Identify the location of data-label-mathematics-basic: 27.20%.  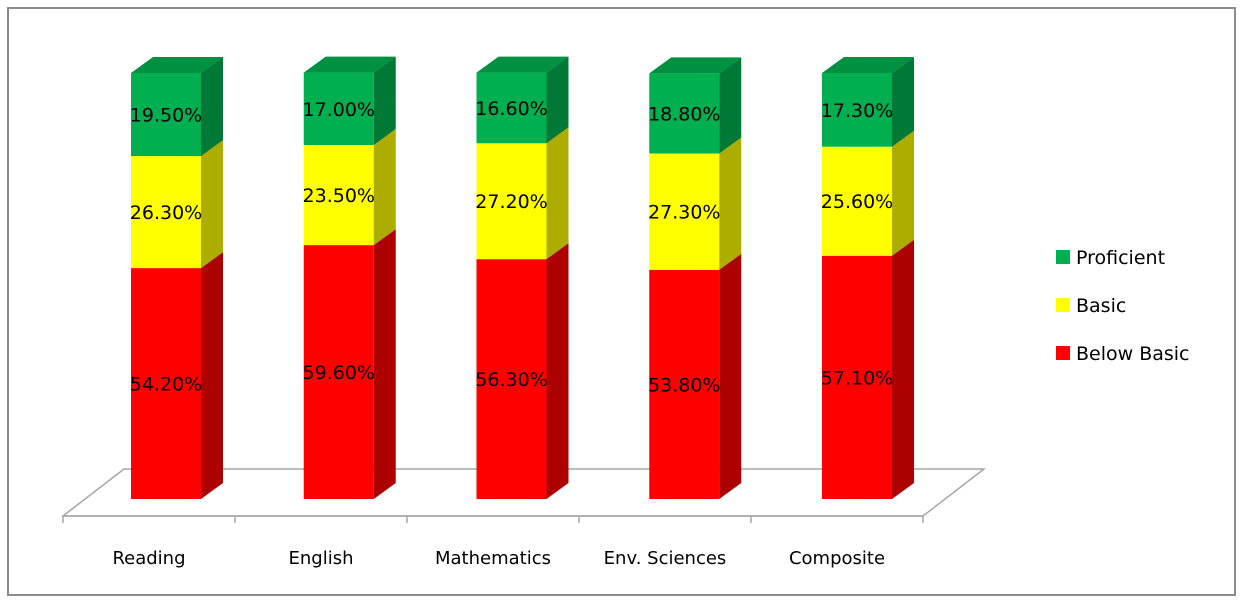
(511, 202).